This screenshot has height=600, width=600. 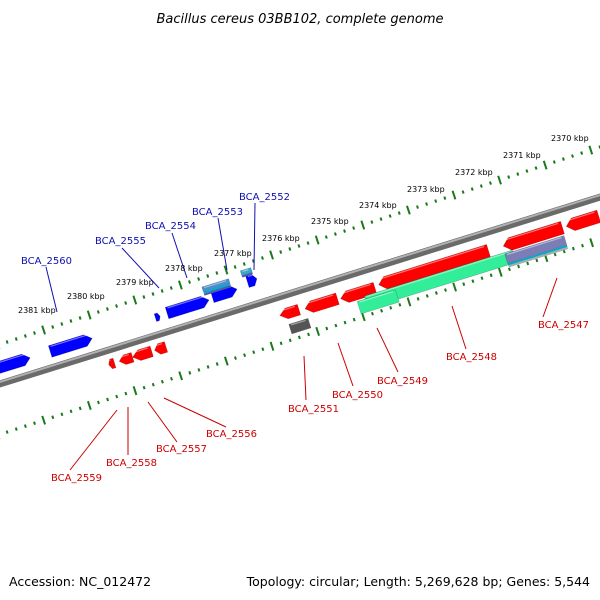 I want to click on gene-label-bca-2550: BCA_2550, so click(x=357, y=395).